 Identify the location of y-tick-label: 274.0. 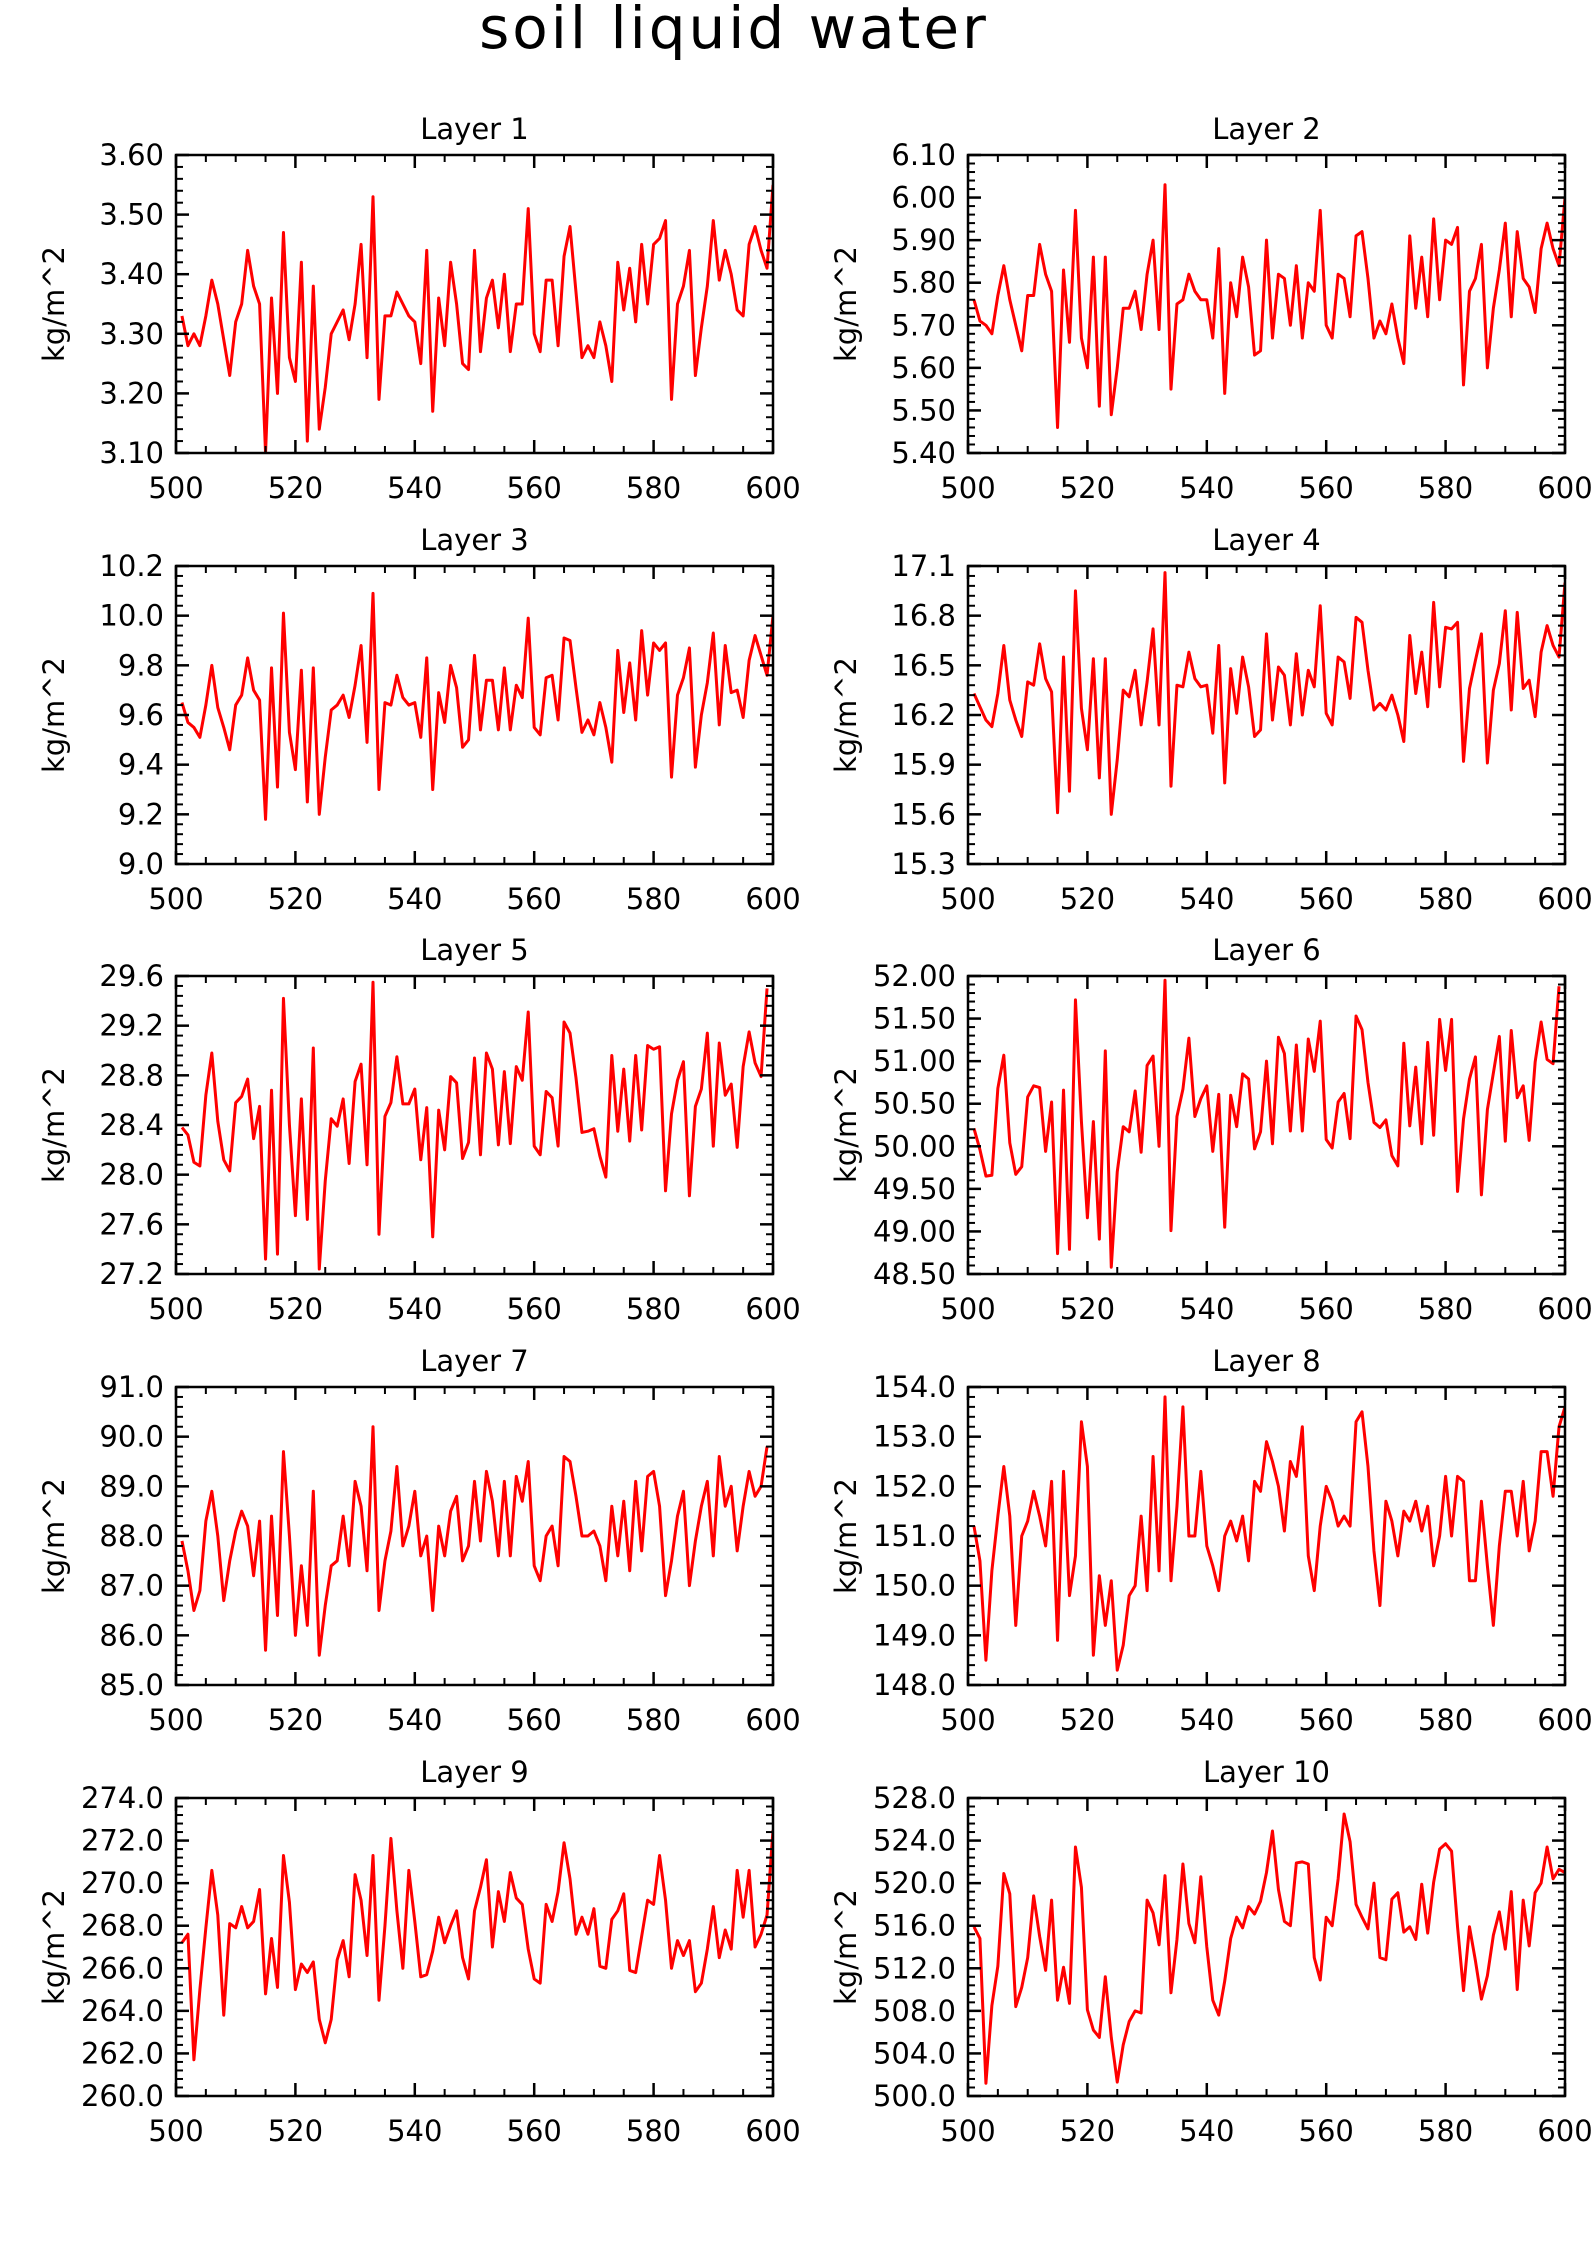
(122, 1798).